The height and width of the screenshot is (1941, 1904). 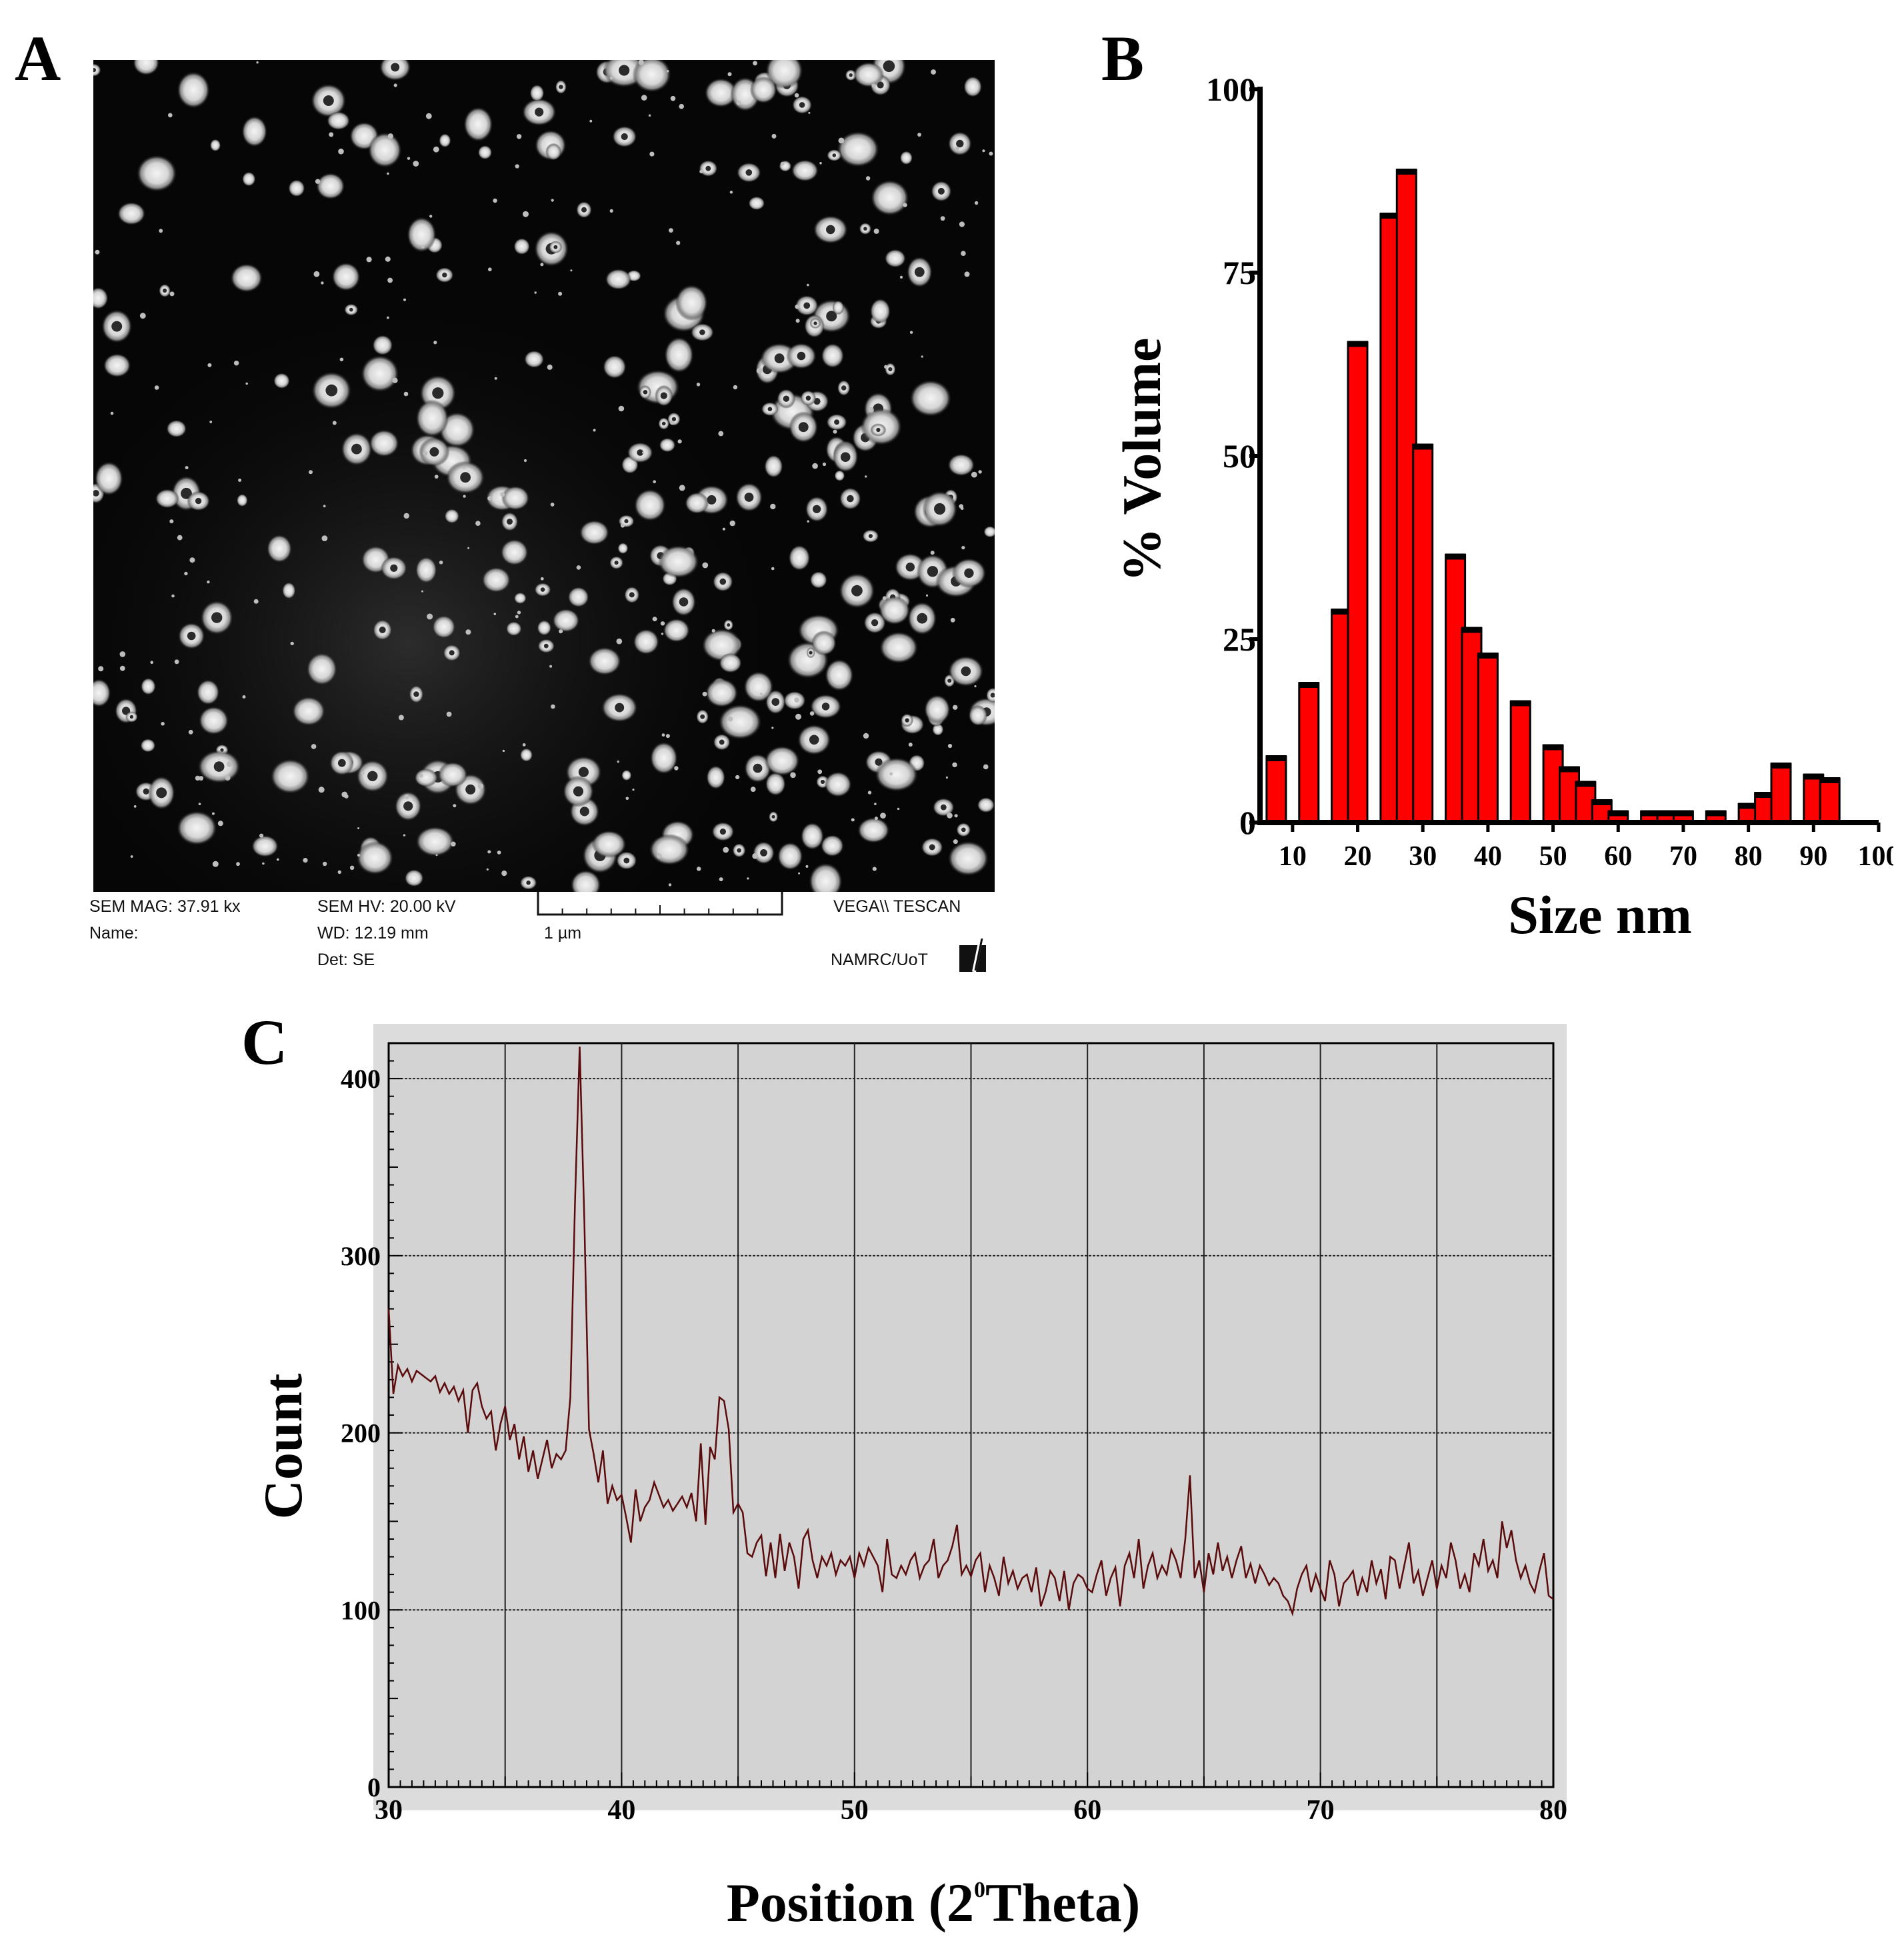 What do you see at coordinates (373, 933) in the screenshot?
I see `sem-working-distance: WD: 12.19 mm` at bounding box center [373, 933].